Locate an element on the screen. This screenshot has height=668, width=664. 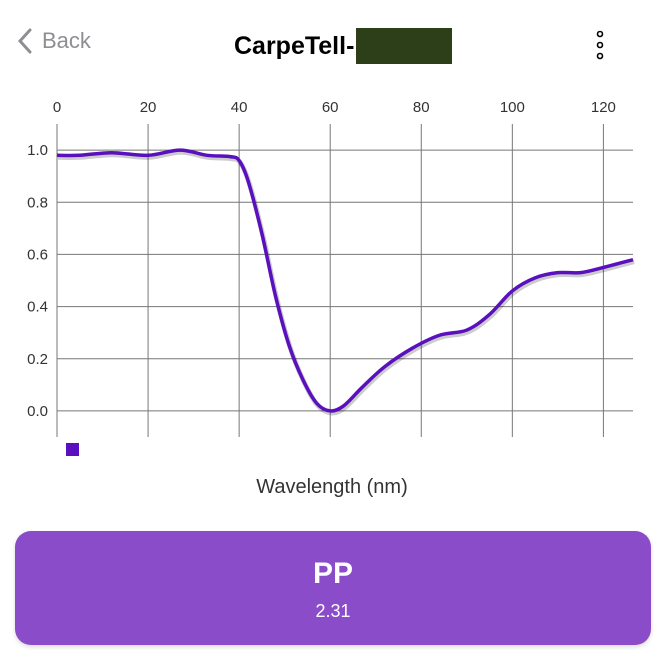
pp-value: 2.31 is located at coordinates (333, 611).